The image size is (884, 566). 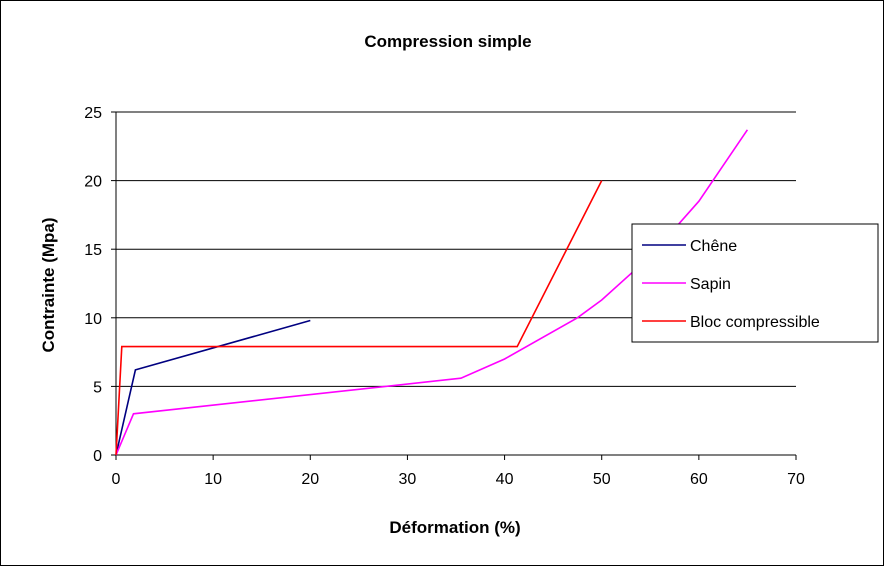 What do you see at coordinates (699, 479) in the screenshot?
I see `x-tick-label: 60` at bounding box center [699, 479].